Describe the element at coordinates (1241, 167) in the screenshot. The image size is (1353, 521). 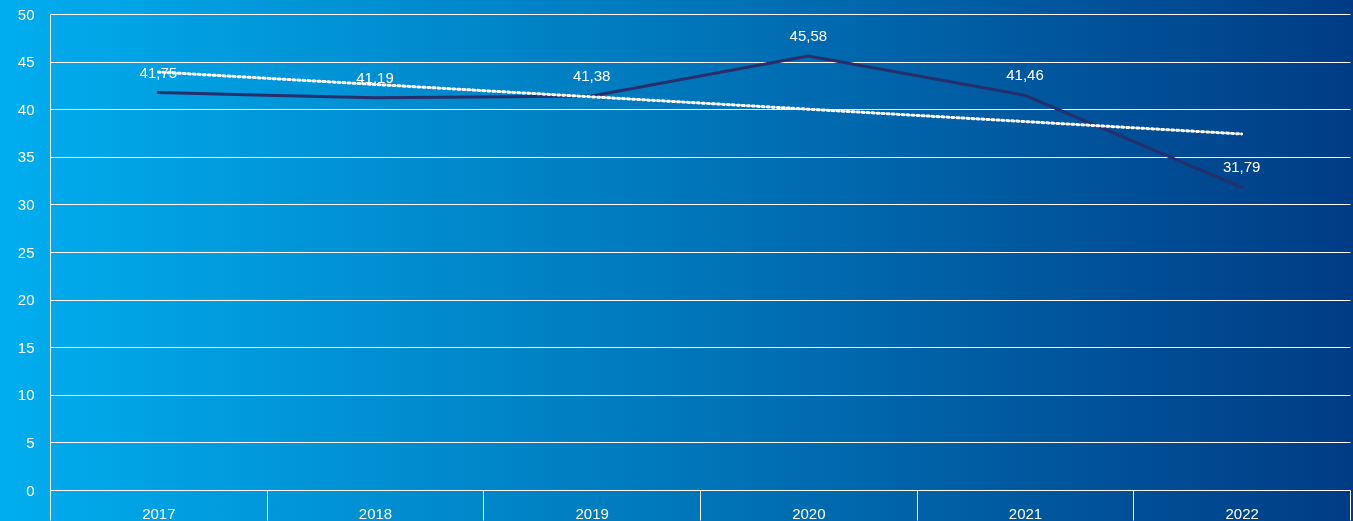
I see `data-label: 31,79` at that location.